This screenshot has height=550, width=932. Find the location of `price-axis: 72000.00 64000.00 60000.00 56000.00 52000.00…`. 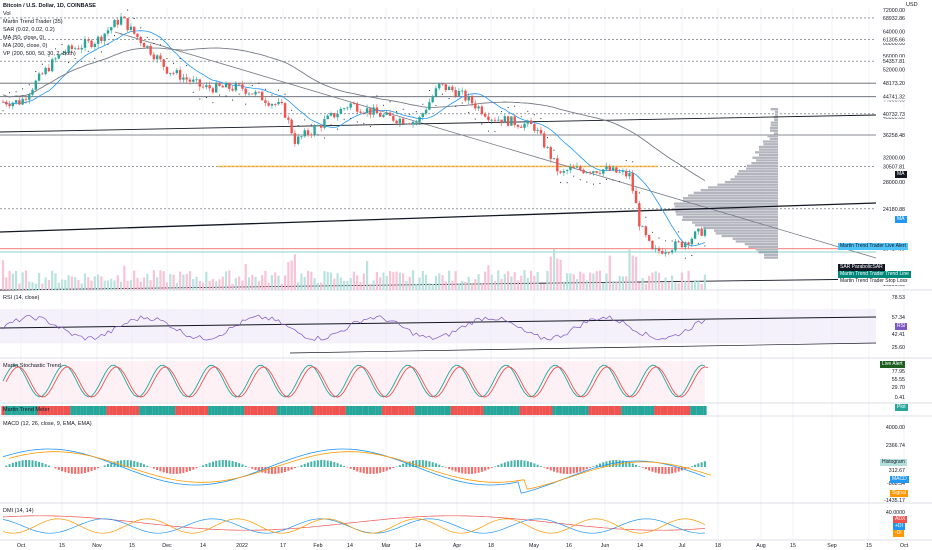

price-axis: 72000.00 64000.00 60000.00 56000.00 52000.00… is located at coordinates (893, 262).